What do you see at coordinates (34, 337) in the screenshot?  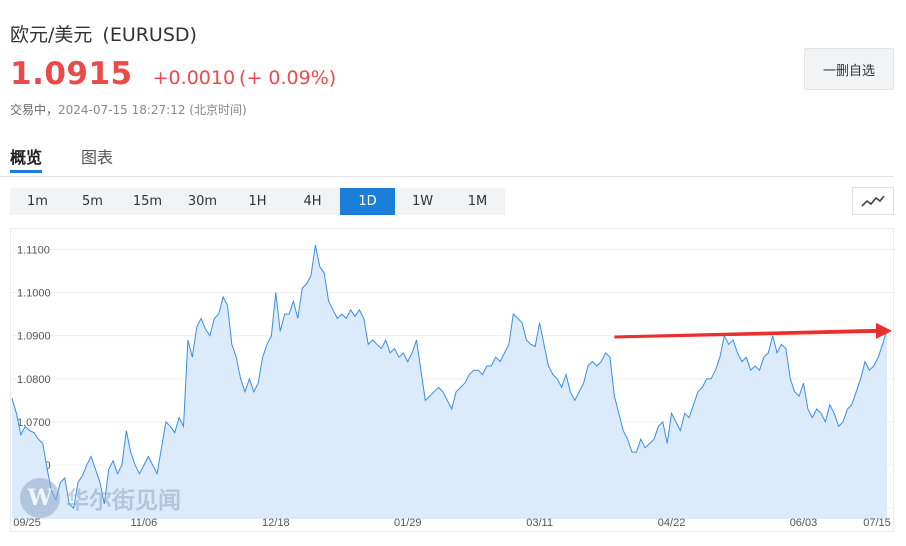 I see `y-tick-label: 1.0900` at bounding box center [34, 337].